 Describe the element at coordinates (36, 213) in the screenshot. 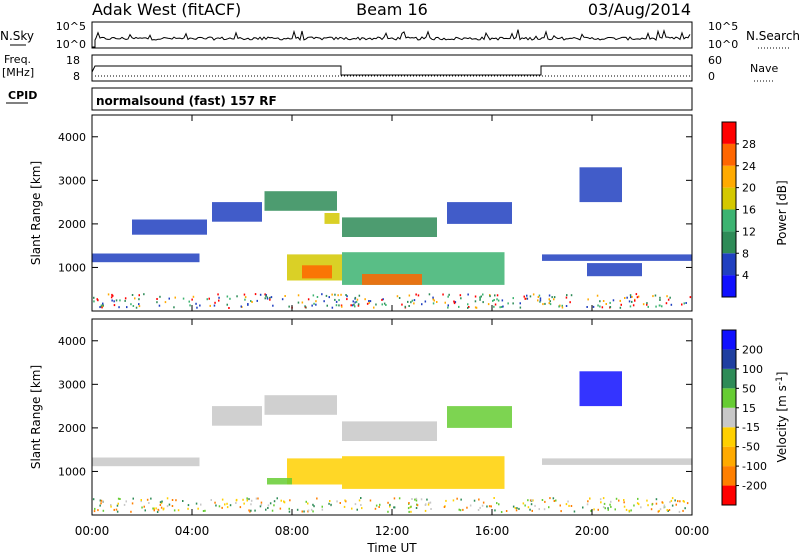

I see `power-ylabel: Slant Range [km]` at that location.